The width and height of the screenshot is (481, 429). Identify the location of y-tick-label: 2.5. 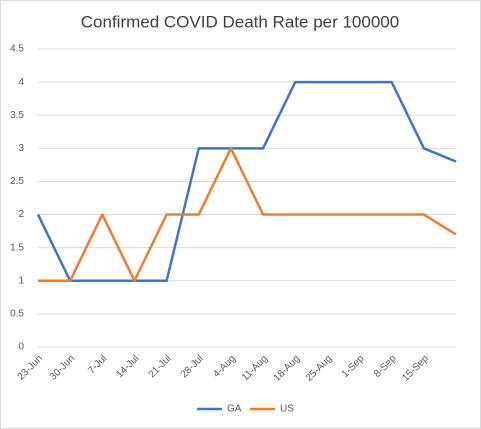
(17, 181).